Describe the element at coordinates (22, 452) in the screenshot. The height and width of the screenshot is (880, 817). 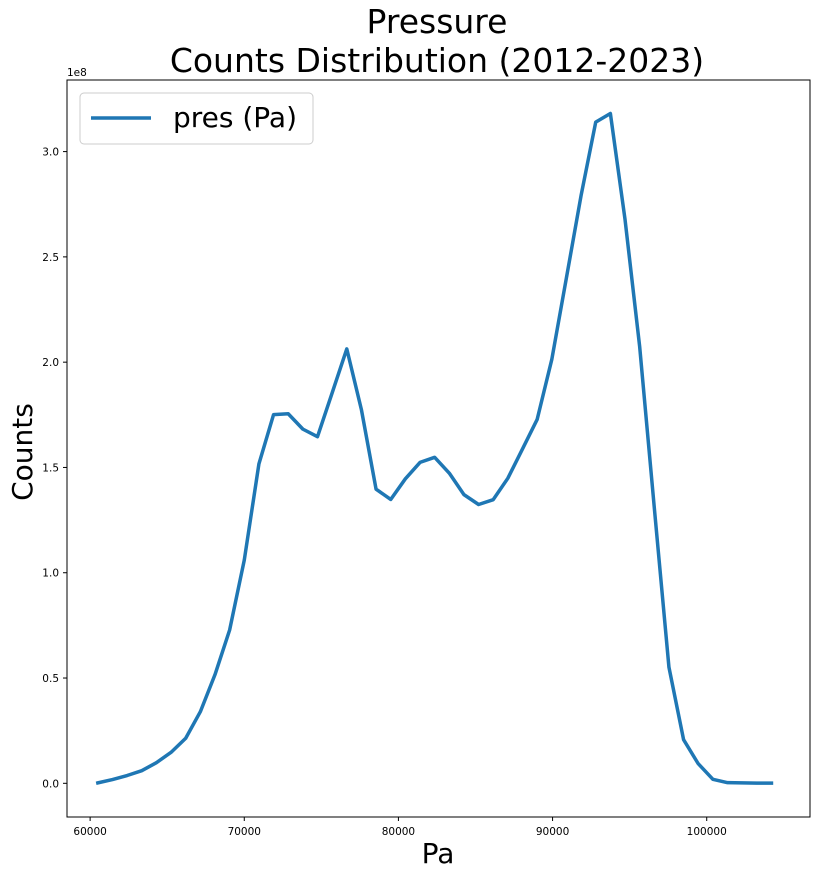
I see `y-axis-label: Counts` at that location.